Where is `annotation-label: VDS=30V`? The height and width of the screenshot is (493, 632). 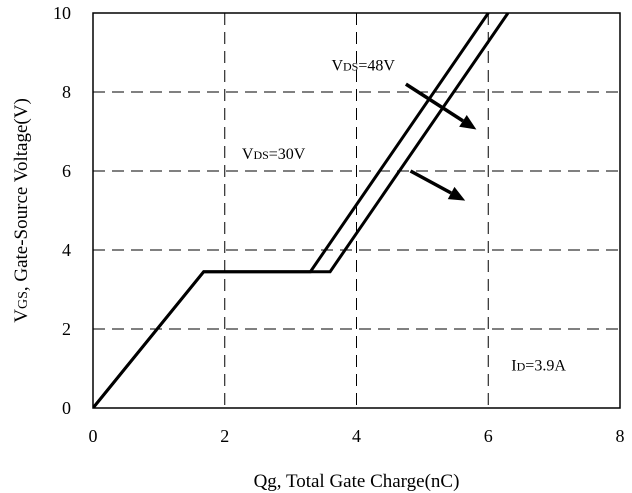 annotation-label: VDS=30V is located at coordinates (274, 154).